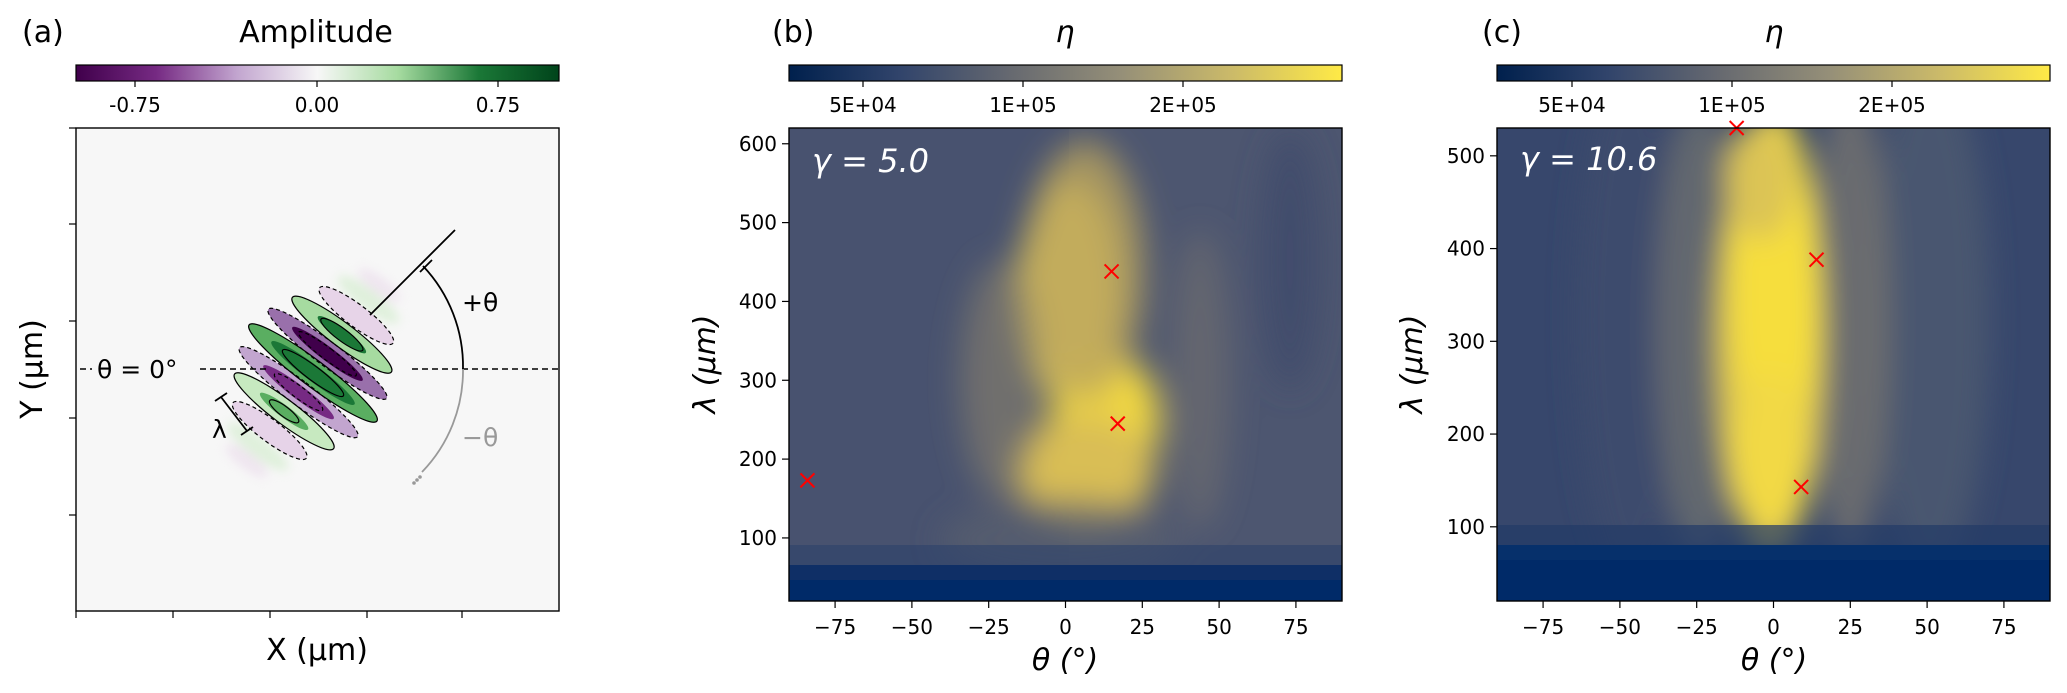 The width and height of the screenshot is (2067, 693). Describe the element at coordinates (1892, 105) in the screenshot. I see `panel-c-cbar-tick: 2E+05` at that location.